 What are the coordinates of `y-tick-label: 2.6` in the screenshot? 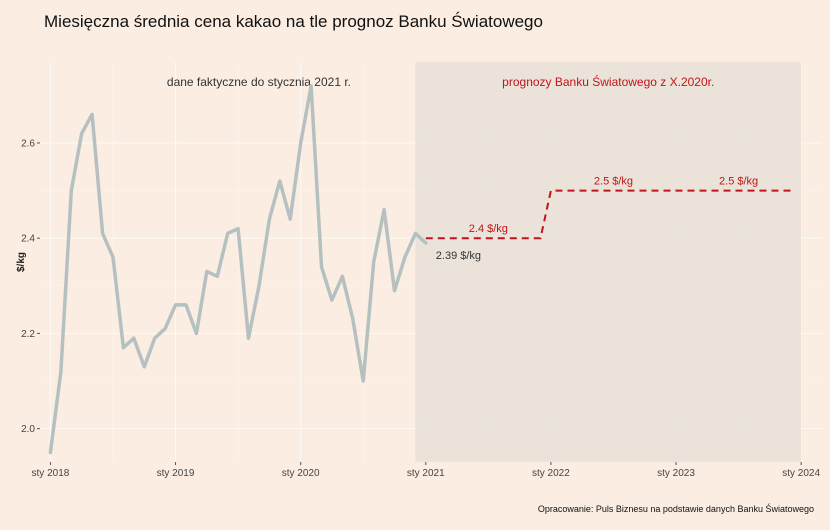 It's located at (28, 143).